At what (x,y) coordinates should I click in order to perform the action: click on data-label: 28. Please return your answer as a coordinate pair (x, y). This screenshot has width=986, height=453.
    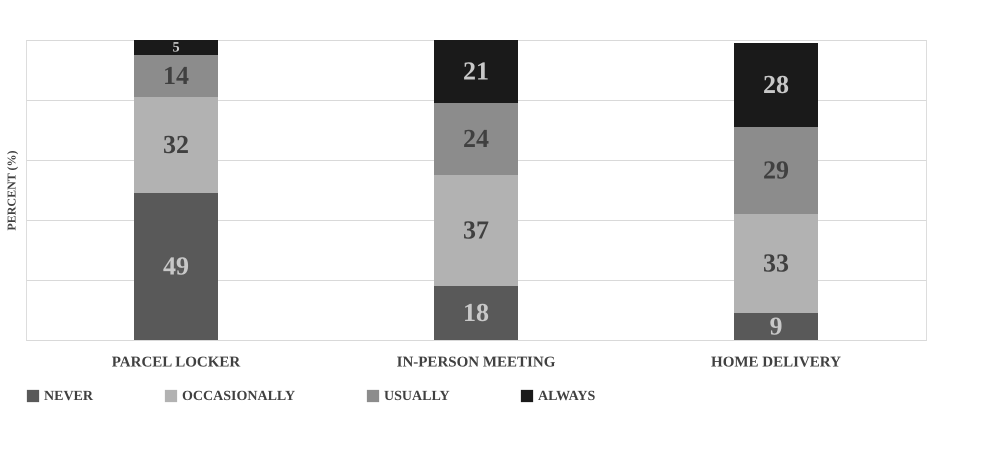
    Looking at the image, I should click on (776, 84).